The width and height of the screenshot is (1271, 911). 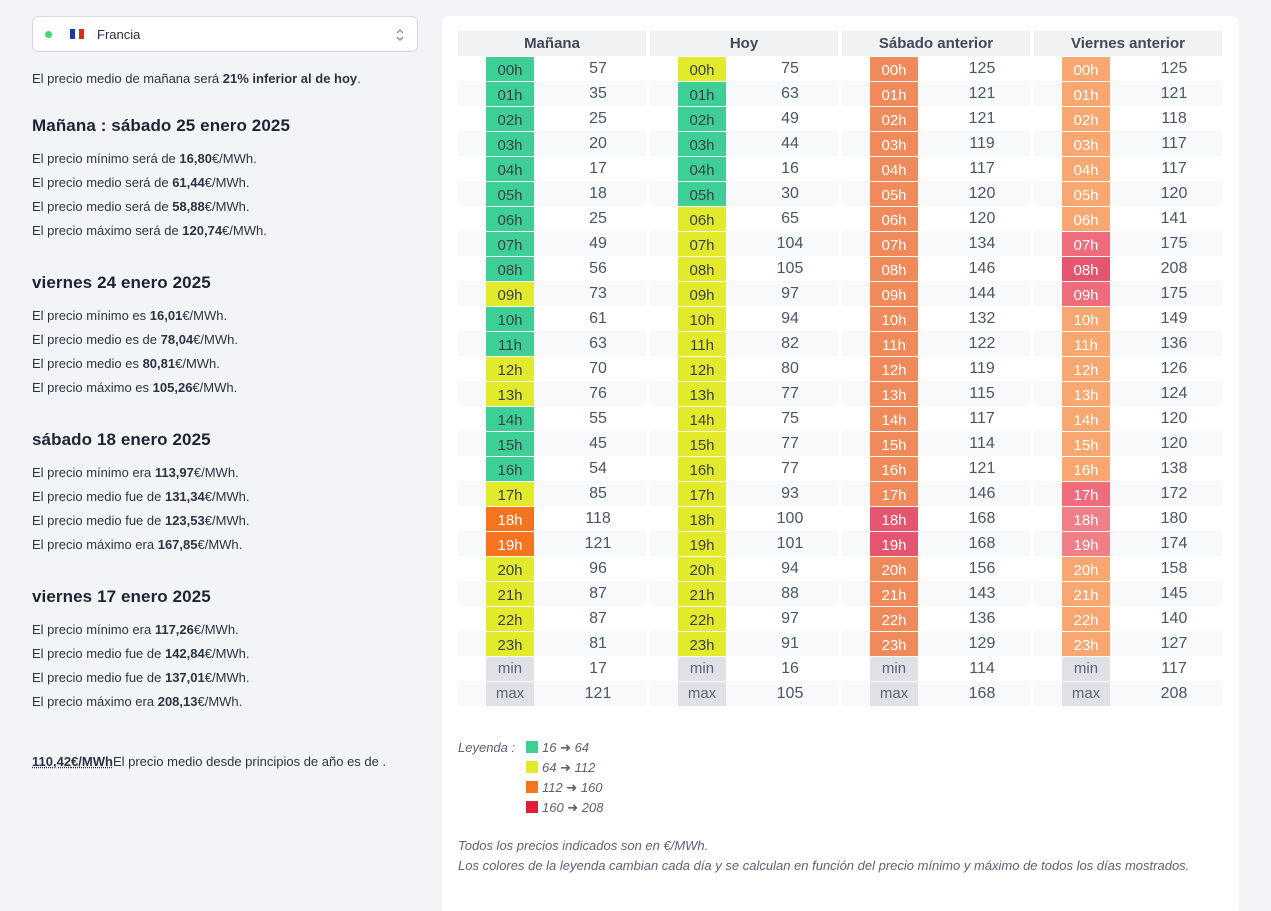 I want to click on table-row: 18h 100, so click(x=744, y=518).